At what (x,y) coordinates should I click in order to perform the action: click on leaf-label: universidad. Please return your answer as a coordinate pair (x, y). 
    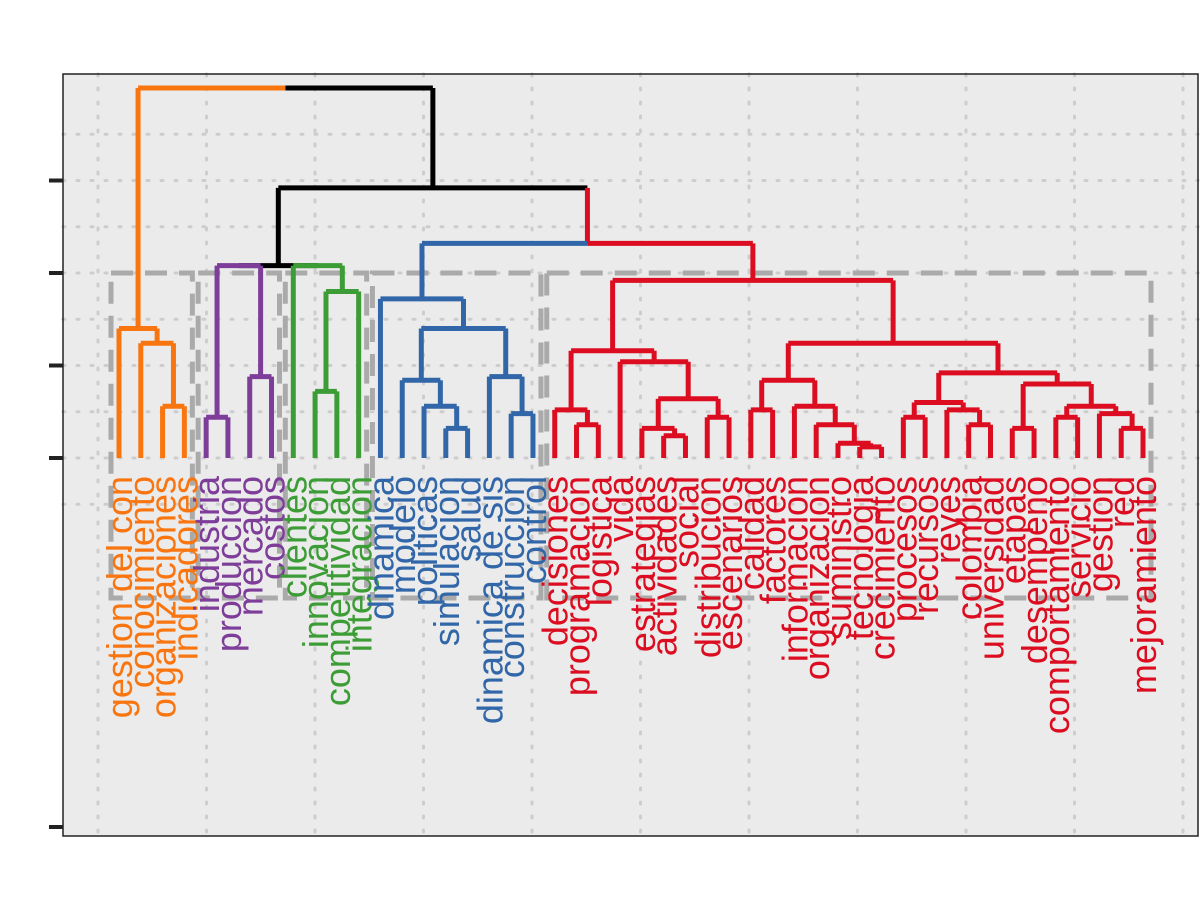
    Looking at the image, I should click on (990, 568).